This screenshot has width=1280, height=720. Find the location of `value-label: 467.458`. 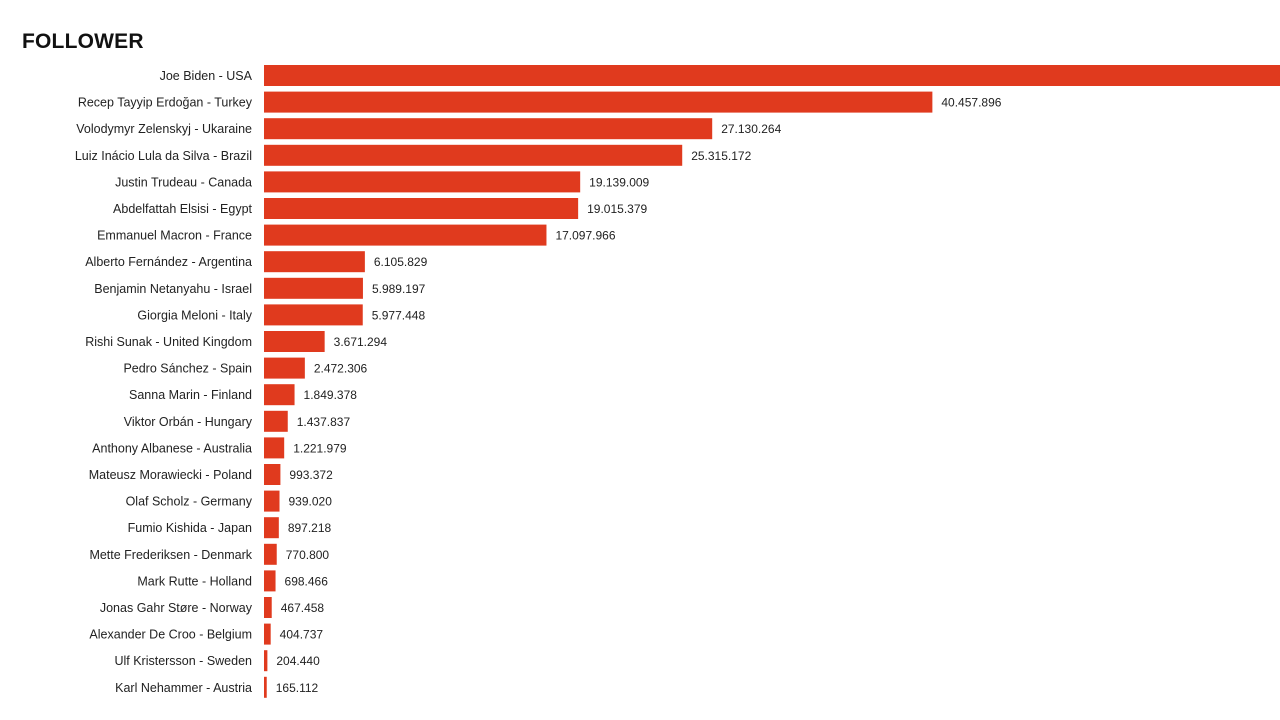

value-label: 467.458 is located at coordinates (303, 608).